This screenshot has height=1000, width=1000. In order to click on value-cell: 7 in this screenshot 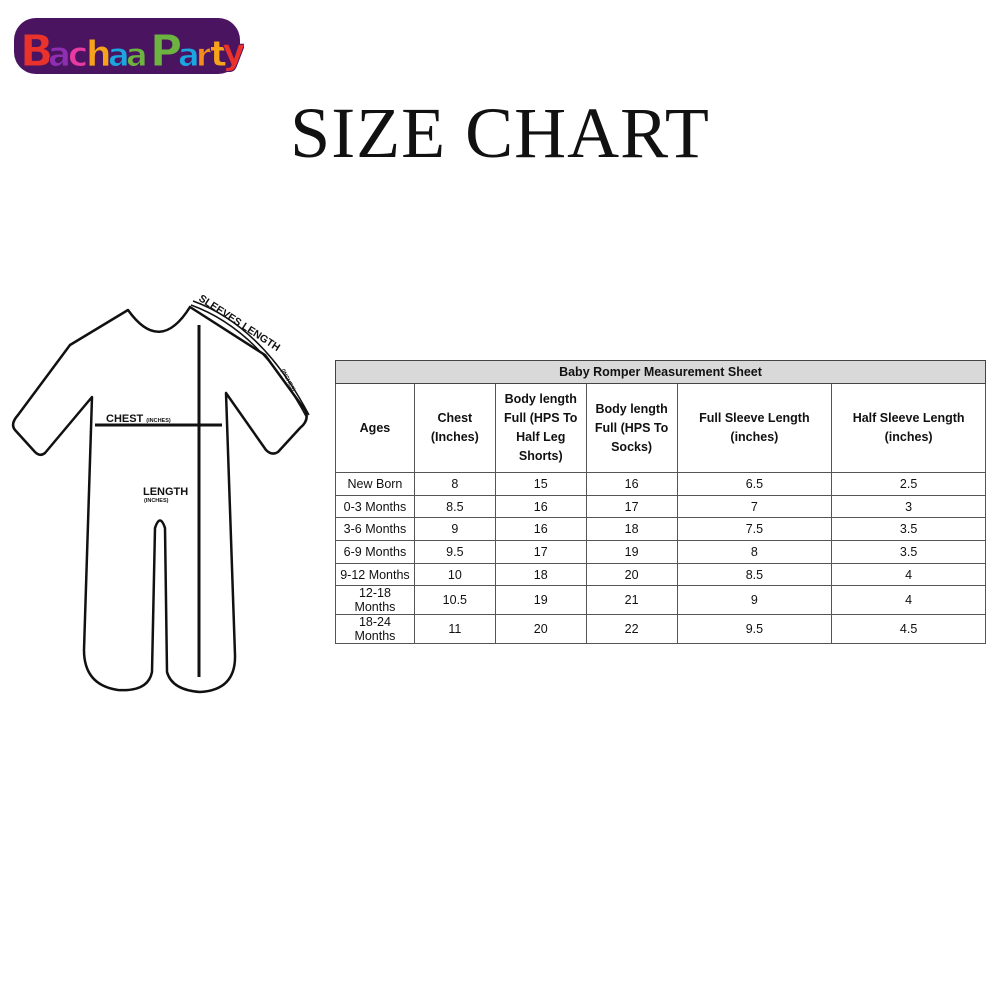, I will do `click(754, 506)`.